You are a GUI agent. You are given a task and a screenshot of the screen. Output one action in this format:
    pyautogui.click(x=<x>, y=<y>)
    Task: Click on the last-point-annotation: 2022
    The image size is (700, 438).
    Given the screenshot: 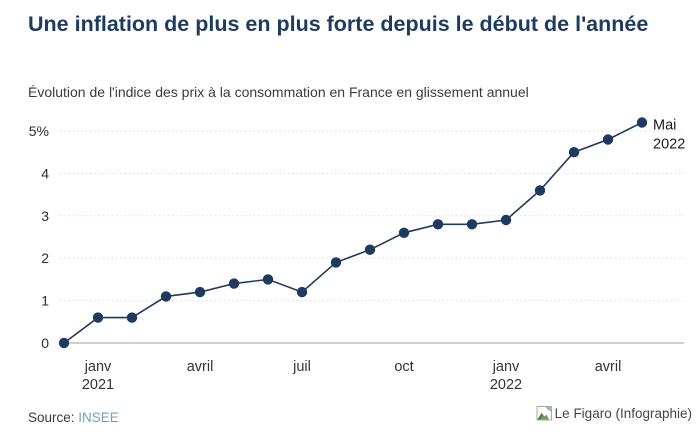 What is the action you would take?
    pyautogui.click(x=669, y=145)
    